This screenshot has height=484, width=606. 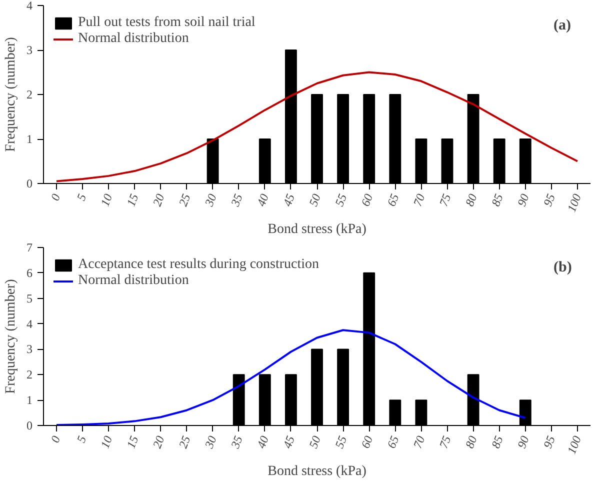 I want to click on legend-label: Acceptance test results during construction, so click(x=199, y=265).